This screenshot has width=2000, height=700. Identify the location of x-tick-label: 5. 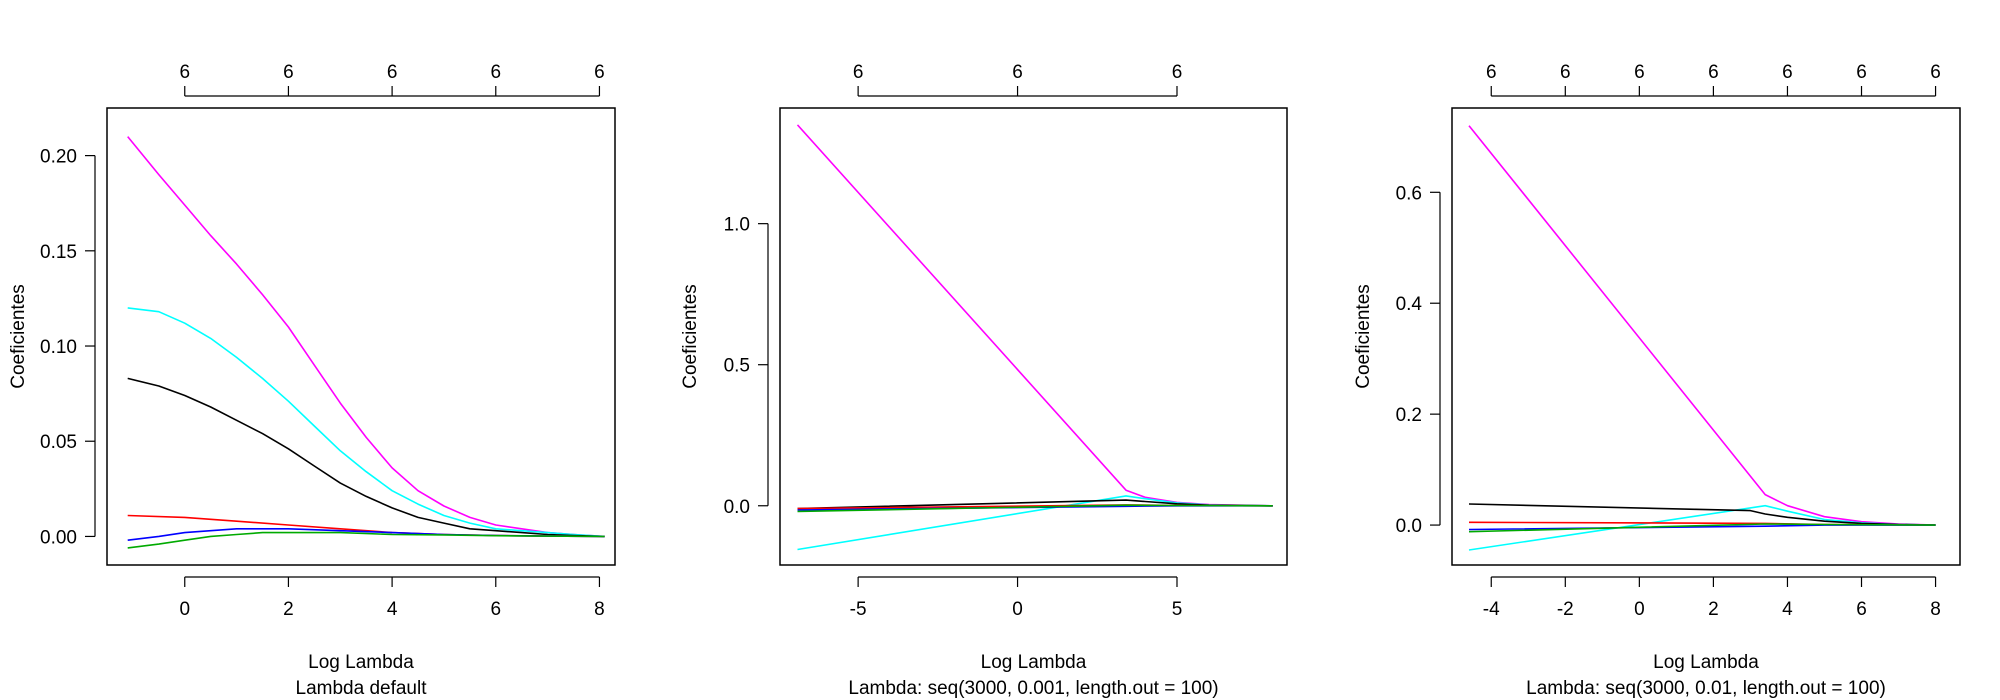
(1177, 609).